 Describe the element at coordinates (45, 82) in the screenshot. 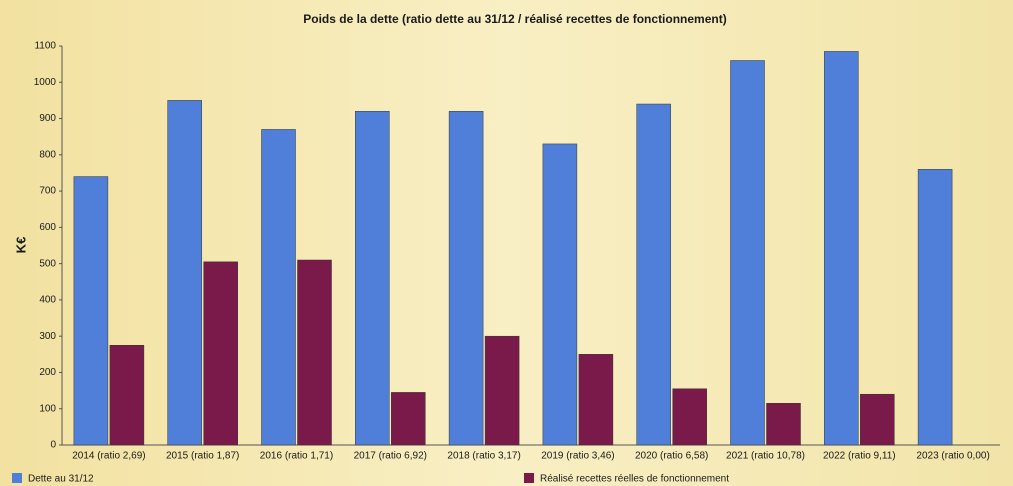

I see `y-tick-label: 1000` at that location.